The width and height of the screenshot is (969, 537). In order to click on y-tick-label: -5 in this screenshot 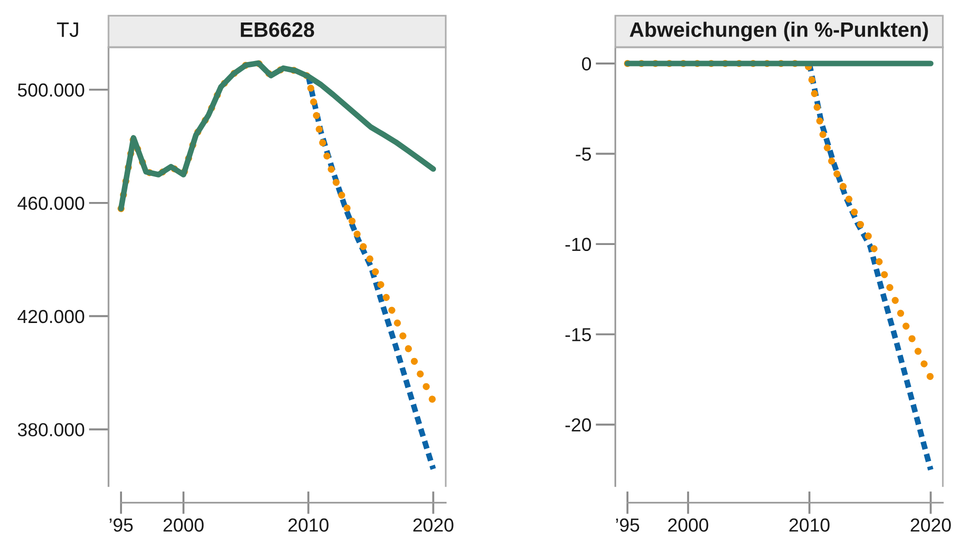, I will do `click(583, 154)`.